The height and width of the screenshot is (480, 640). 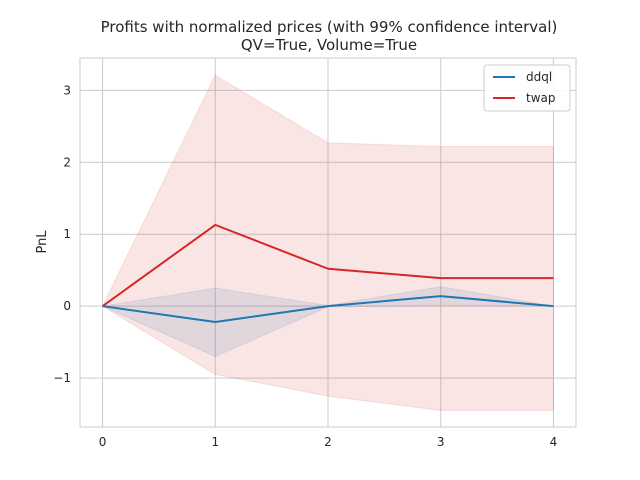 What do you see at coordinates (554, 442) in the screenshot?
I see `x-tick-label: 4` at bounding box center [554, 442].